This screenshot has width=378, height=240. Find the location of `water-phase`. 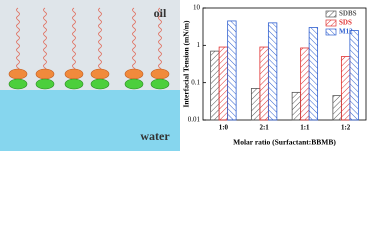

water-phase is located at coordinates (90, 120).